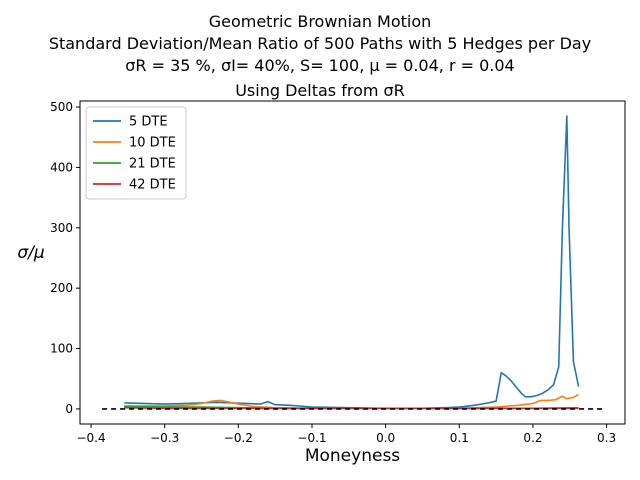  What do you see at coordinates (148, 122) in the screenshot?
I see `legend-label: 5 DTE` at bounding box center [148, 122].